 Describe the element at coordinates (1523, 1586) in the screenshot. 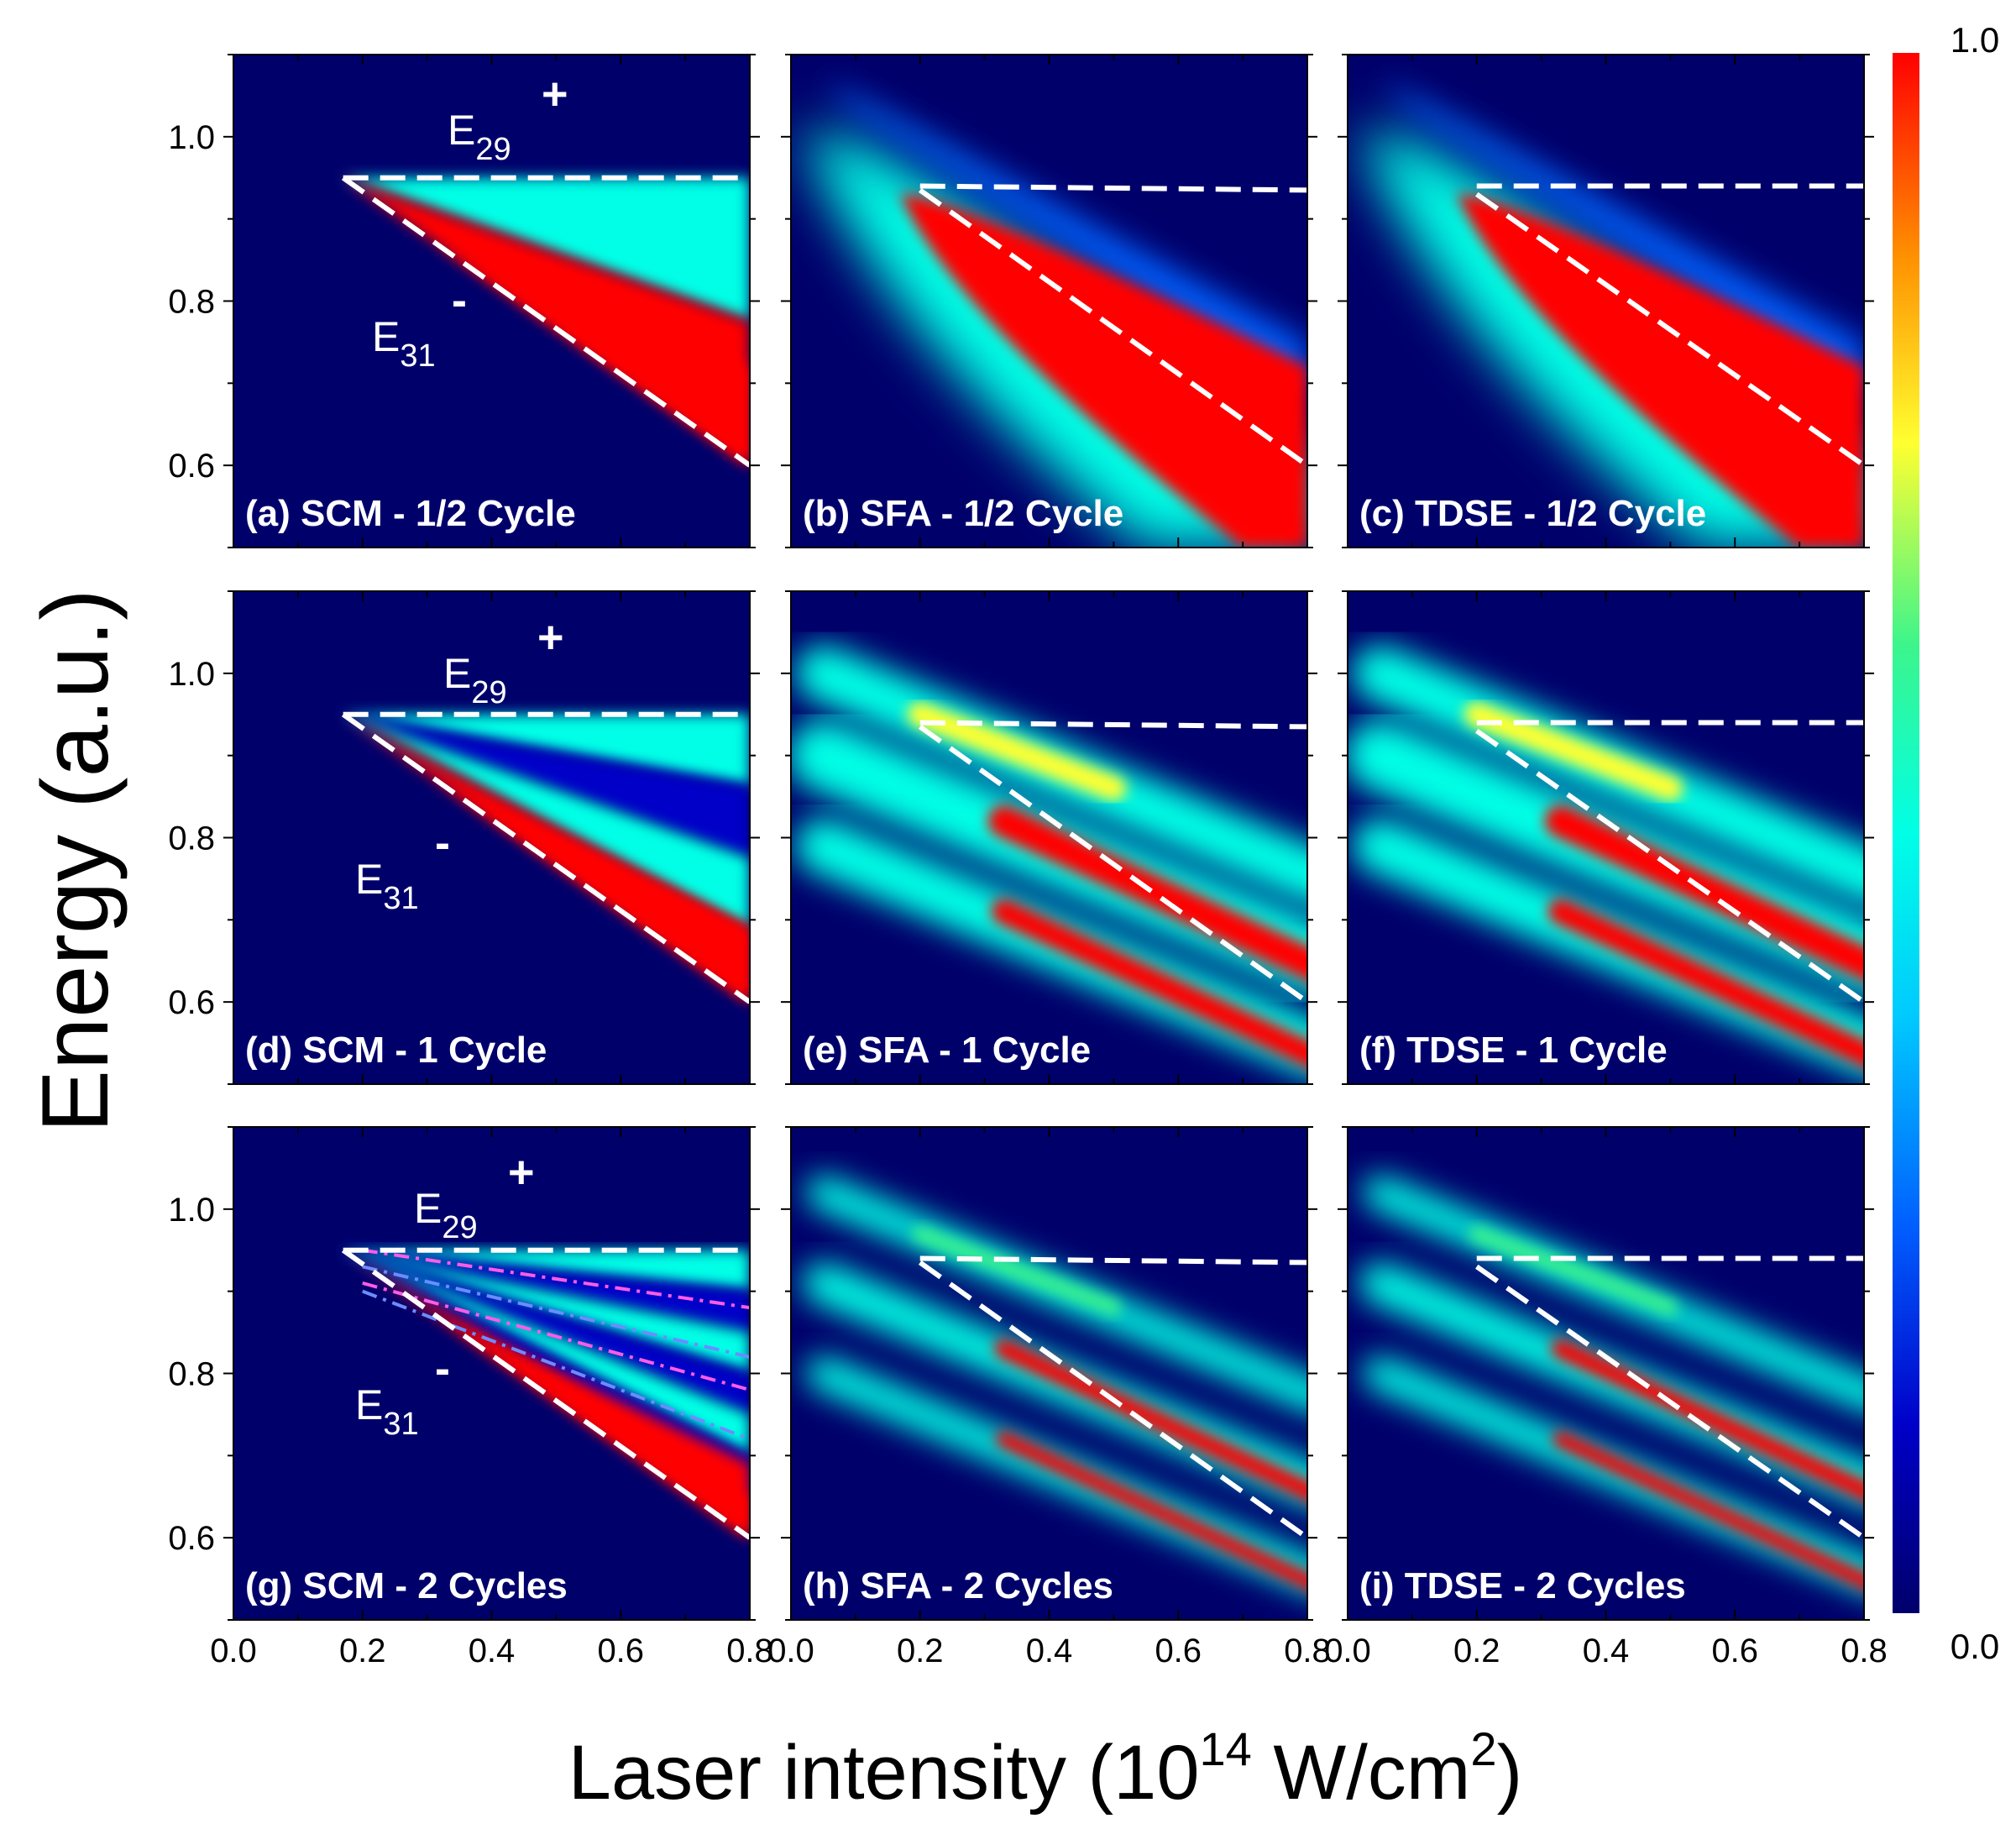

I see `panel-label: (i) TDSE - 2 Cycles` at that location.